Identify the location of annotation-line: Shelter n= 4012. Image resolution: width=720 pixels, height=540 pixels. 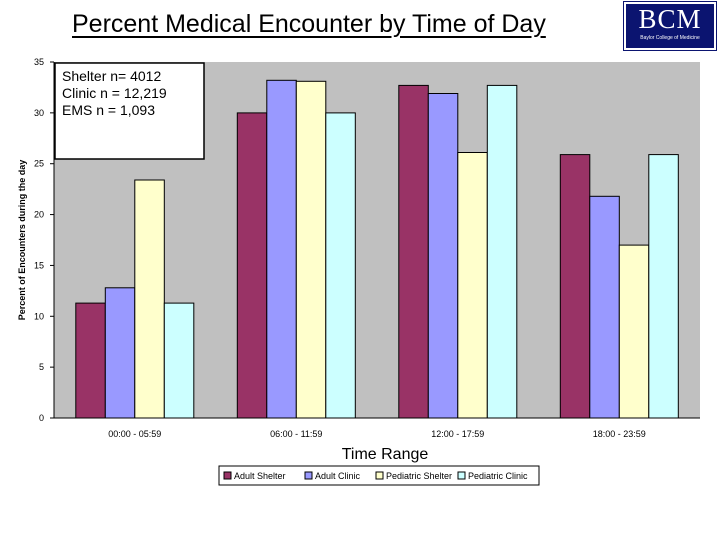
(111, 76).